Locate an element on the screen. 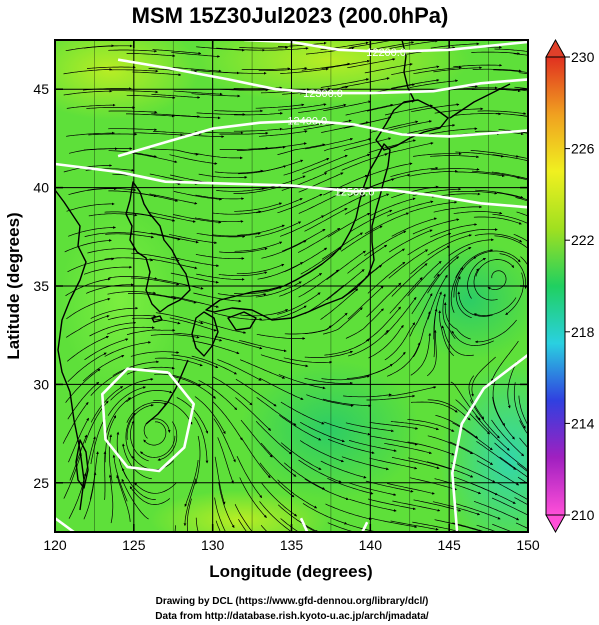  y-tick-label: 25 is located at coordinates (41, 483).